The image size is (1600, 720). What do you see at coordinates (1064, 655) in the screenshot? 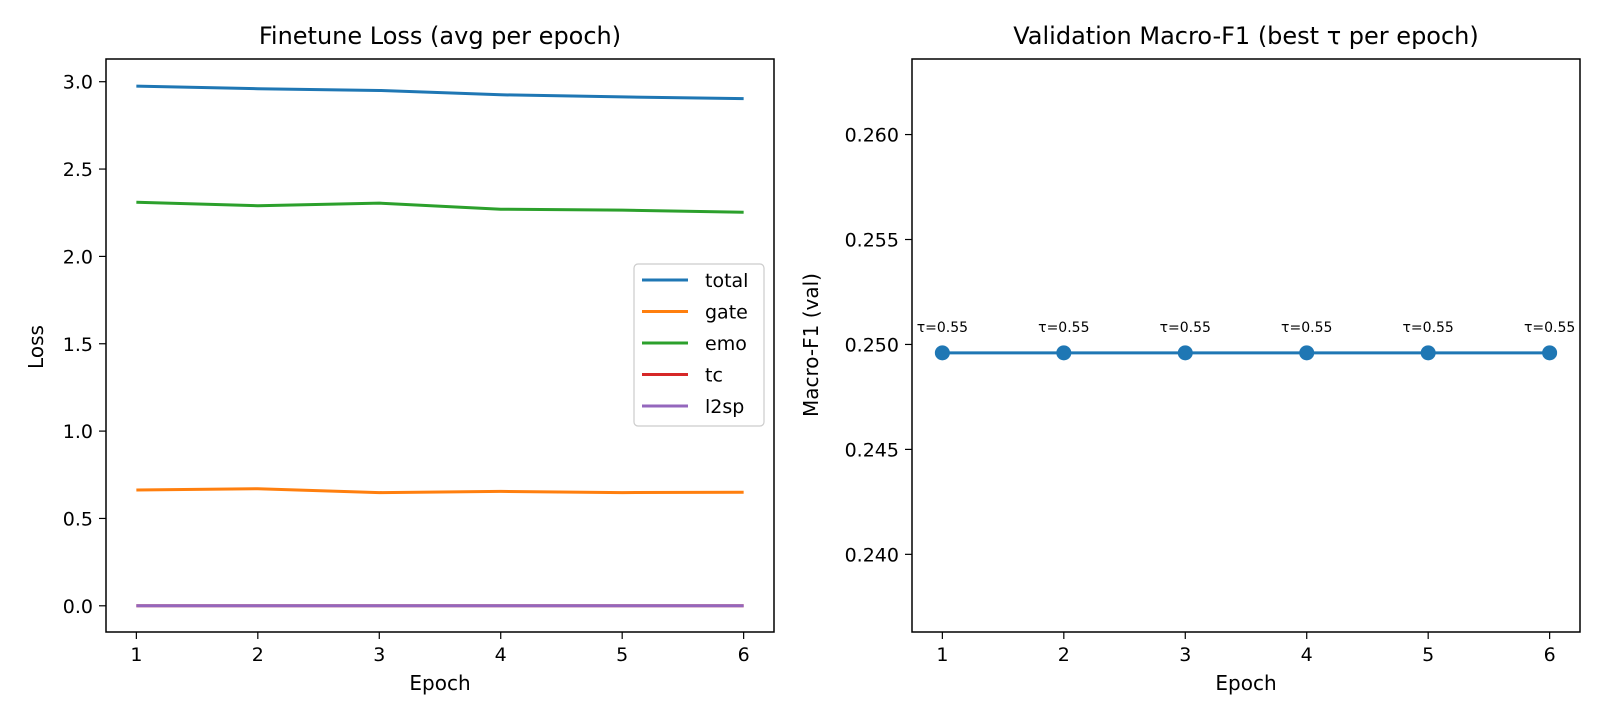
I see `f1-x-tick-label-2: 2` at bounding box center [1064, 655].